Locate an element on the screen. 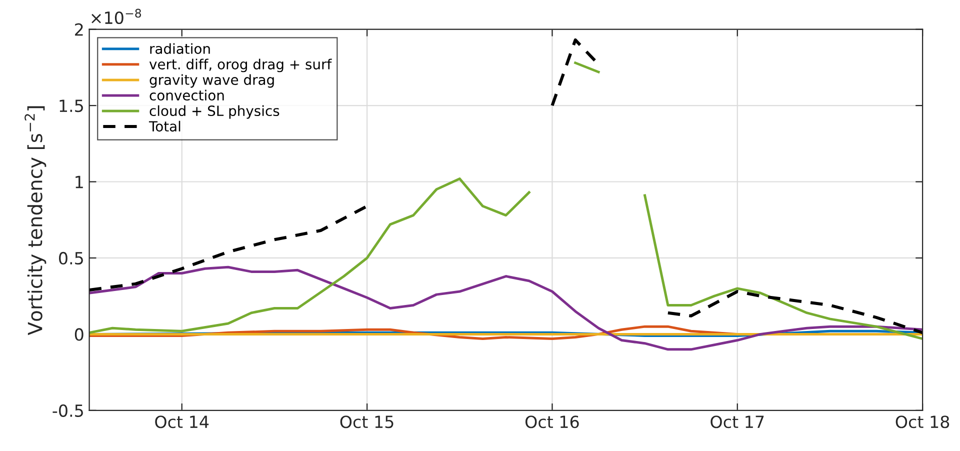 The width and height of the screenshot is (960, 451). text: ×10$^{−8}$ is located at coordinates (117, 16).